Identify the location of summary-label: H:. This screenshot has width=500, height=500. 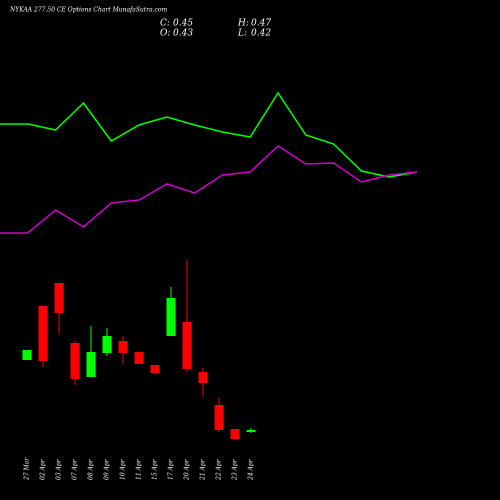
(243, 24).